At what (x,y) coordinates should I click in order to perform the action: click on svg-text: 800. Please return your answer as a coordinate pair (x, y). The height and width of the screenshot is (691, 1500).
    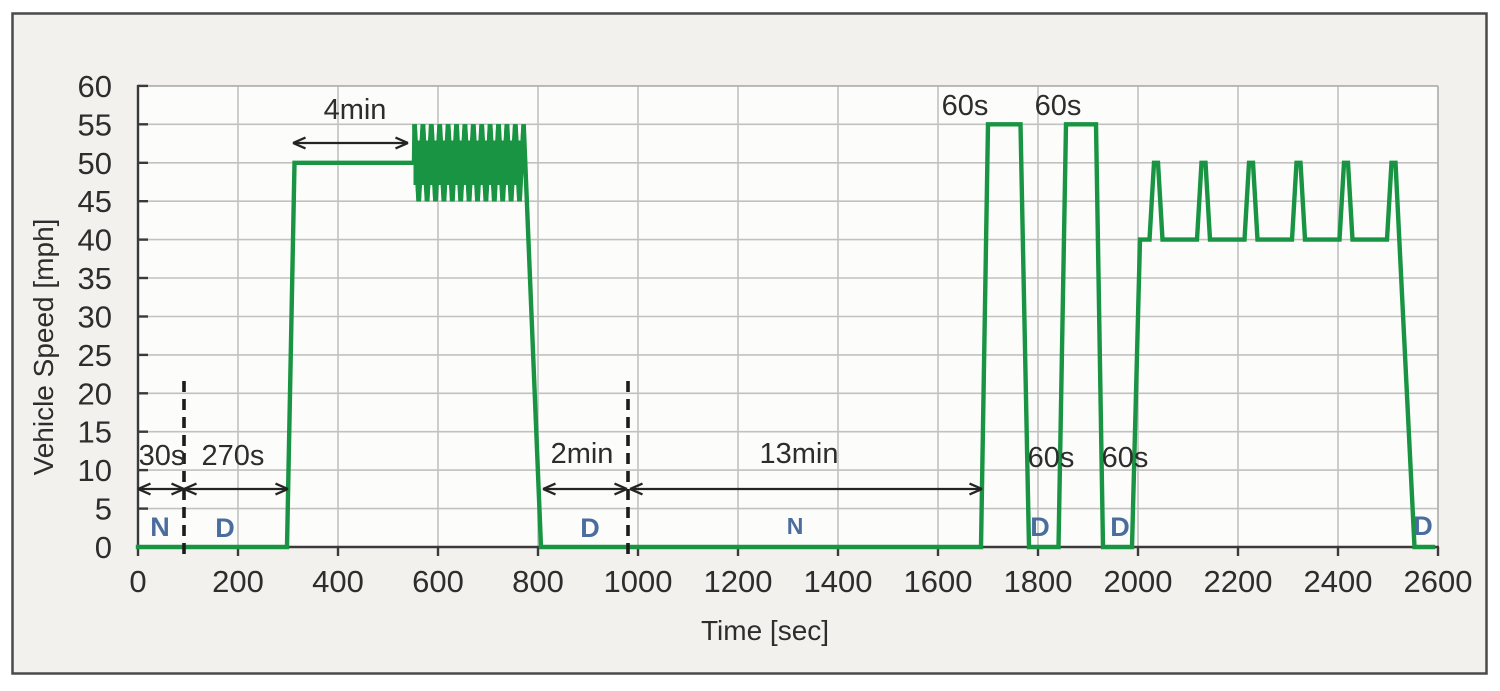
    Looking at the image, I should click on (538, 581).